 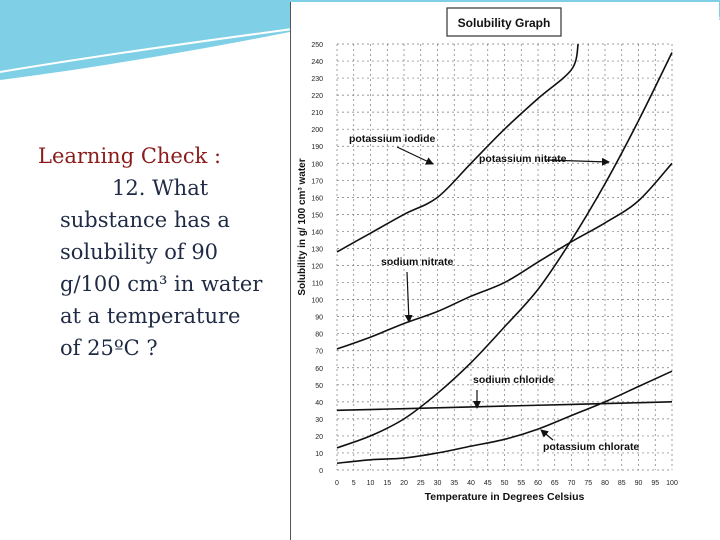 What do you see at coordinates (454, 483) in the screenshot?
I see `x-tick-label: 35` at bounding box center [454, 483].